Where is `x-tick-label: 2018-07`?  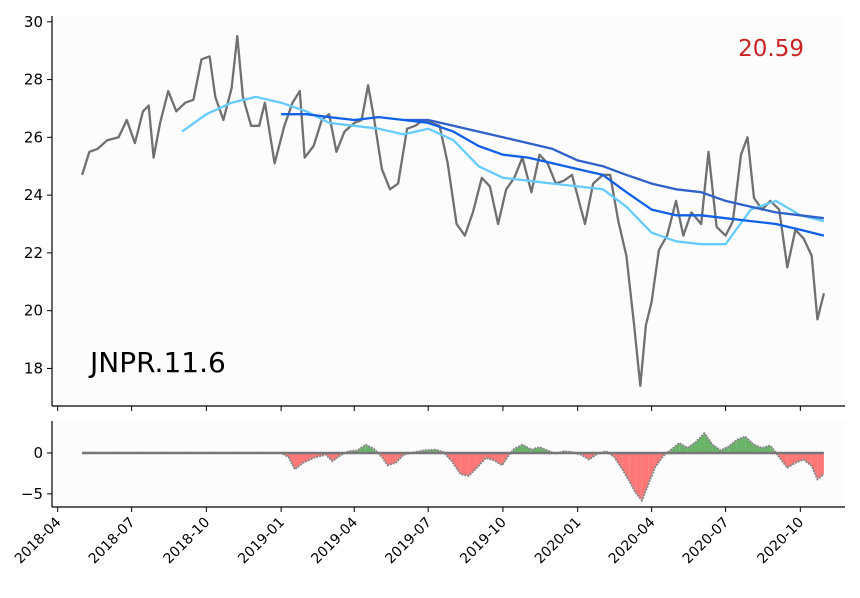
x-tick-label: 2018-07 is located at coordinates (112, 541).